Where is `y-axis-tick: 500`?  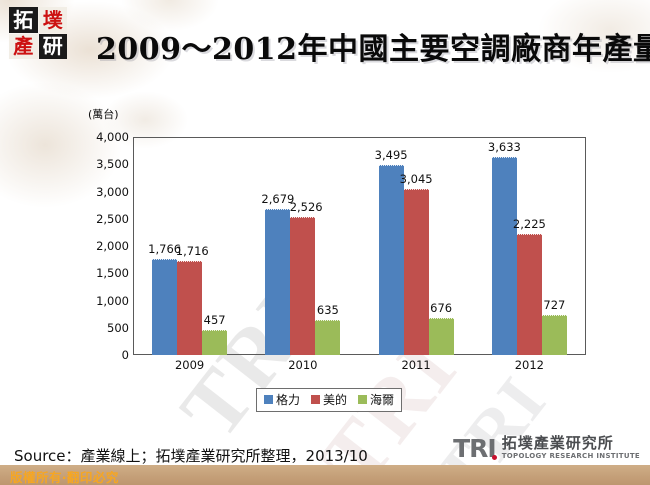
y-axis-tick: 500 is located at coordinates (118, 327).